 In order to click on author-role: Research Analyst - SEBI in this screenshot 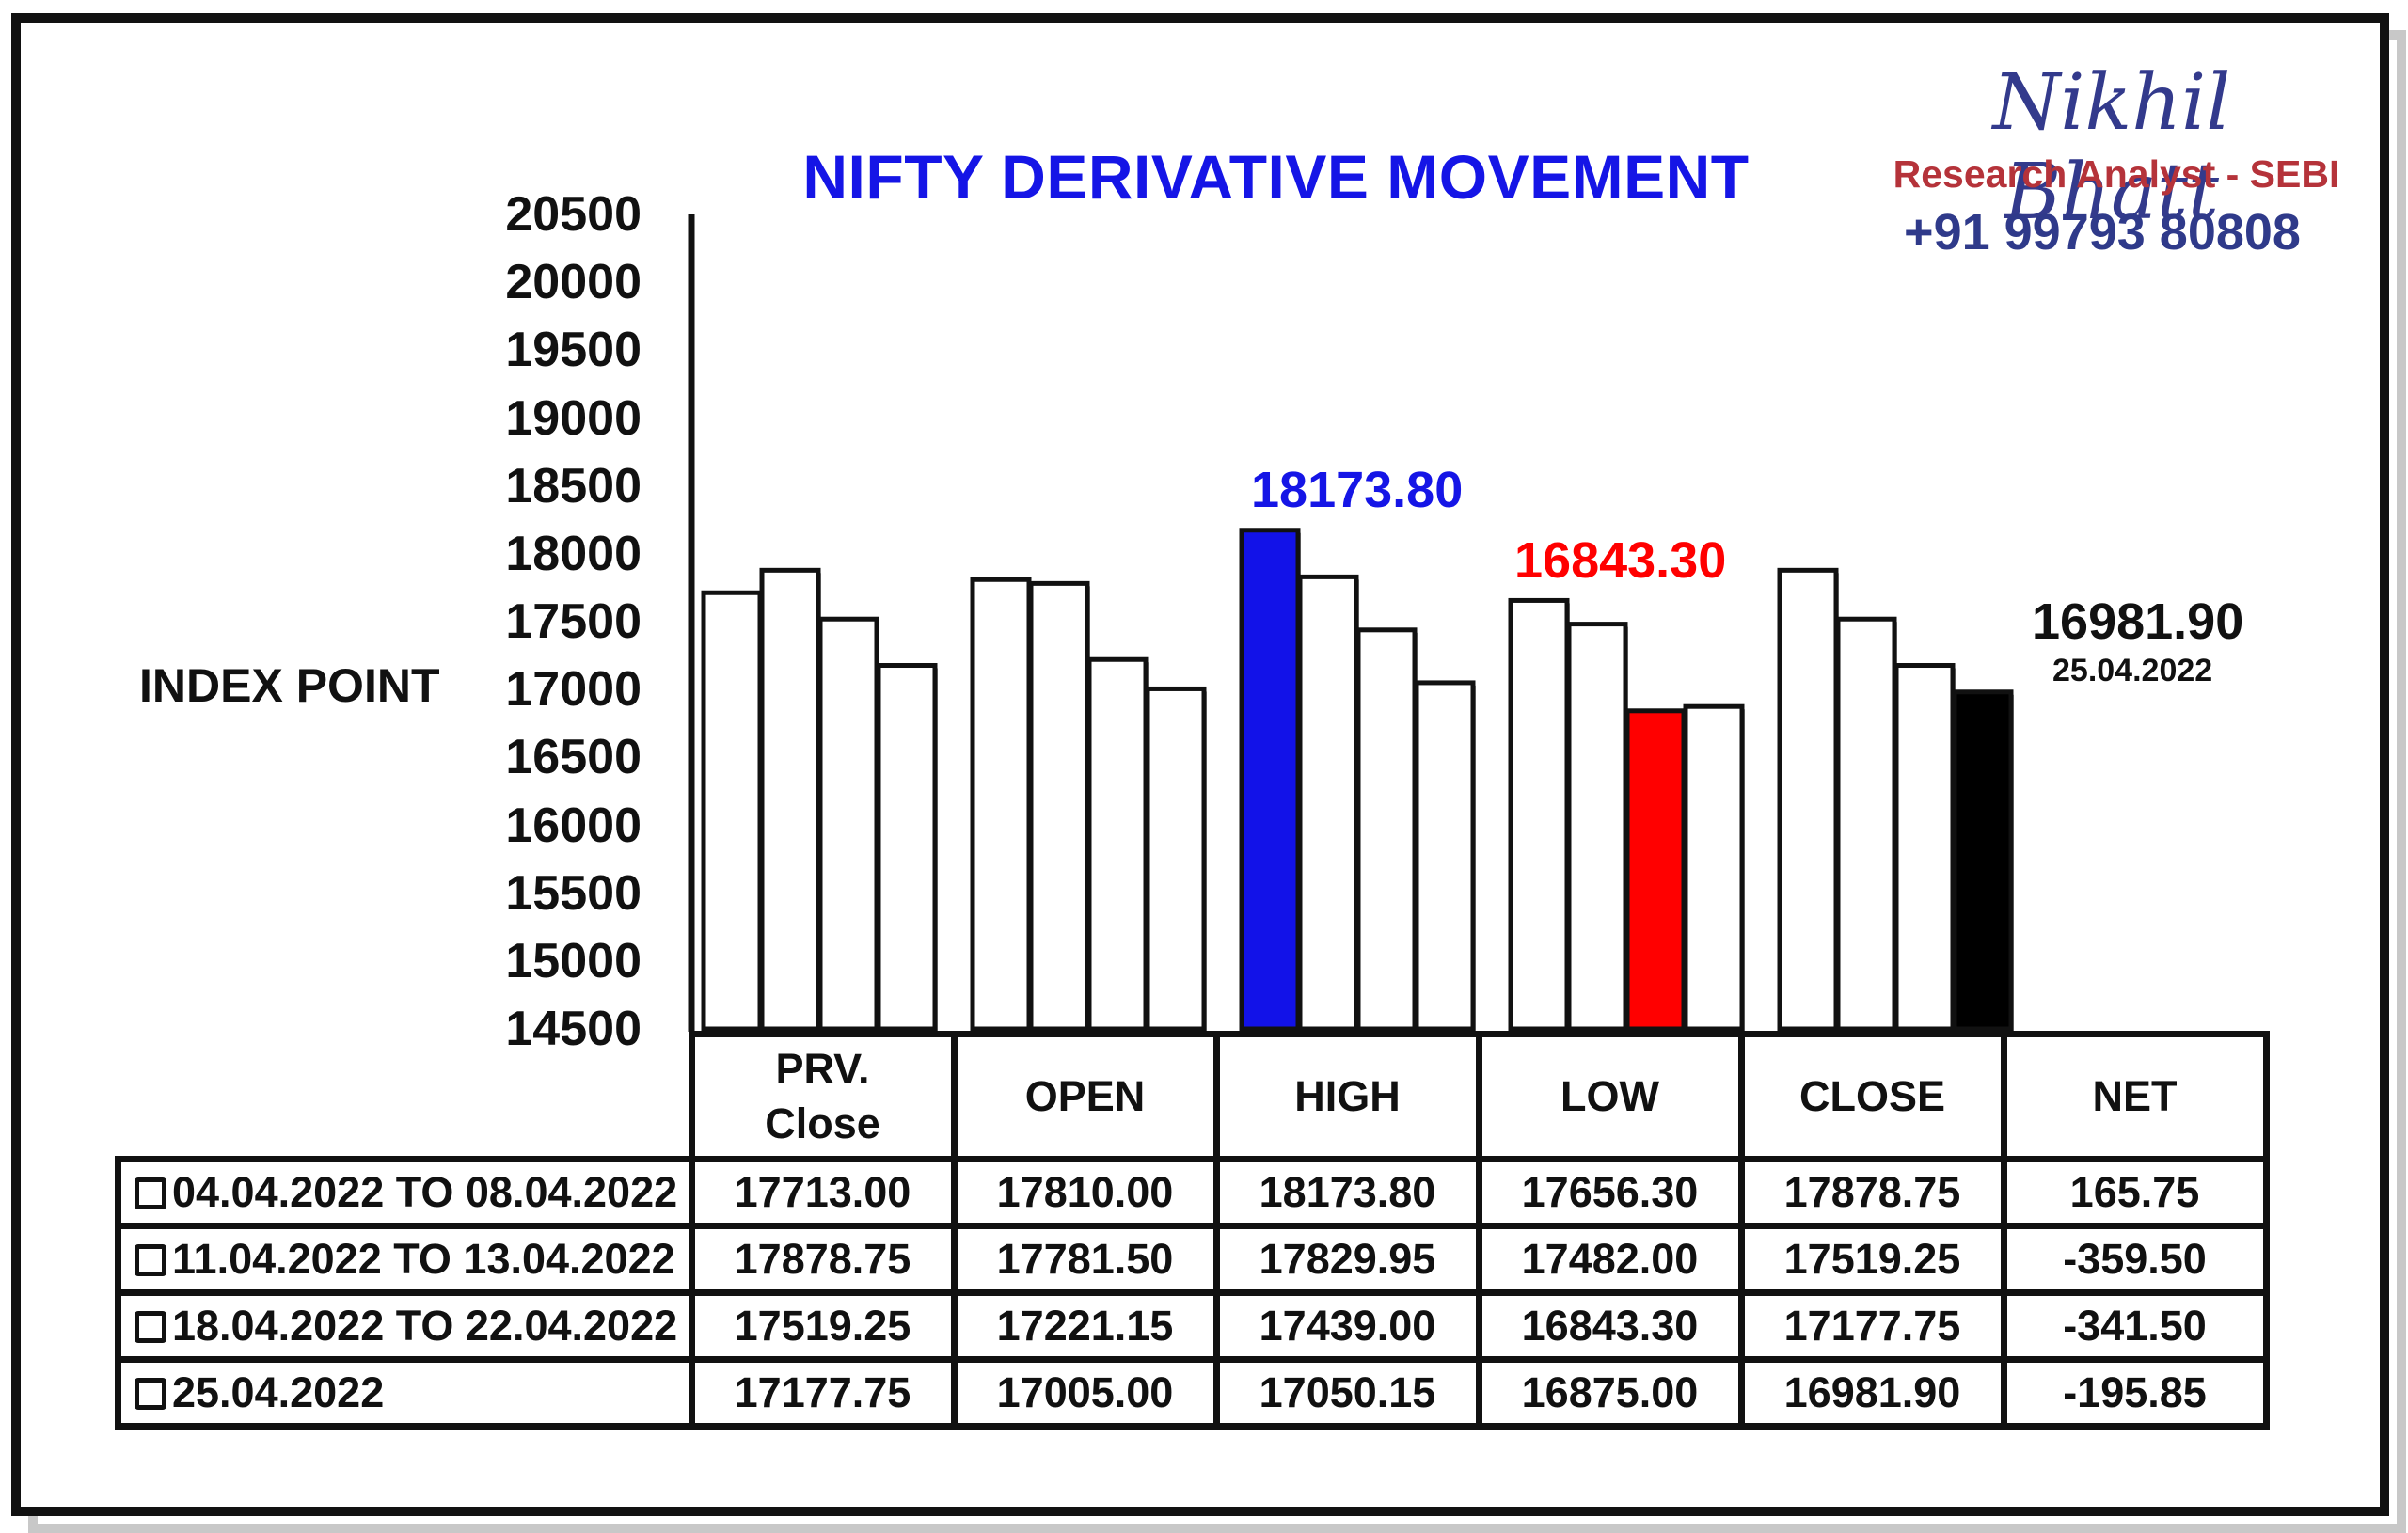, I will do `click(2116, 174)`.